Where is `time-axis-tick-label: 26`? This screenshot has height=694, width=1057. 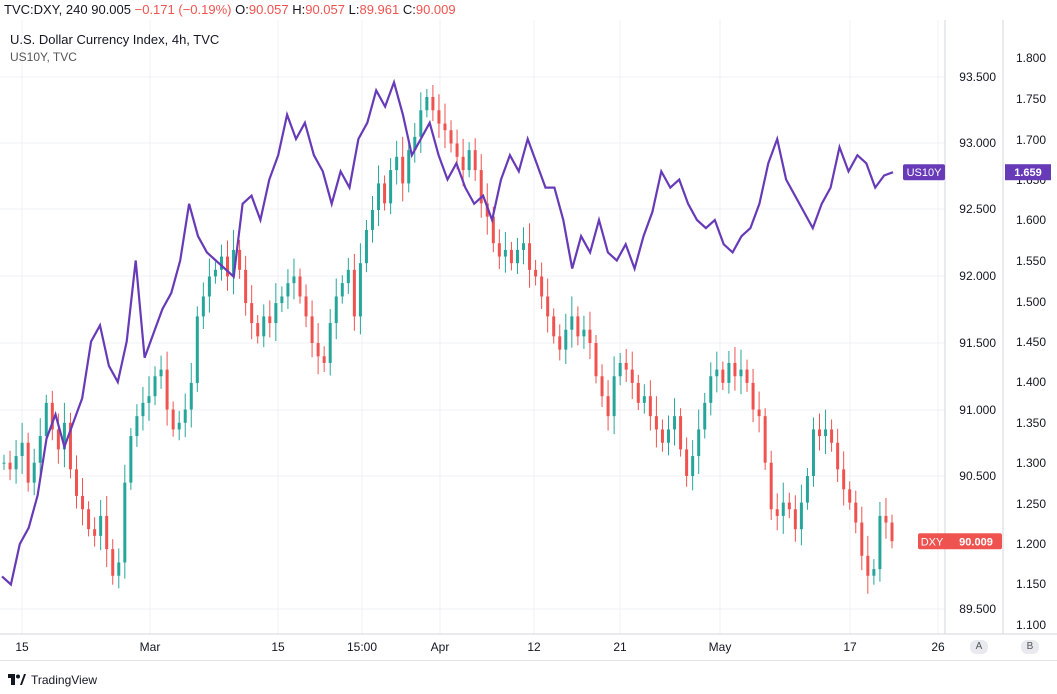
time-axis-tick-label: 26 is located at coordinates (938, 647).